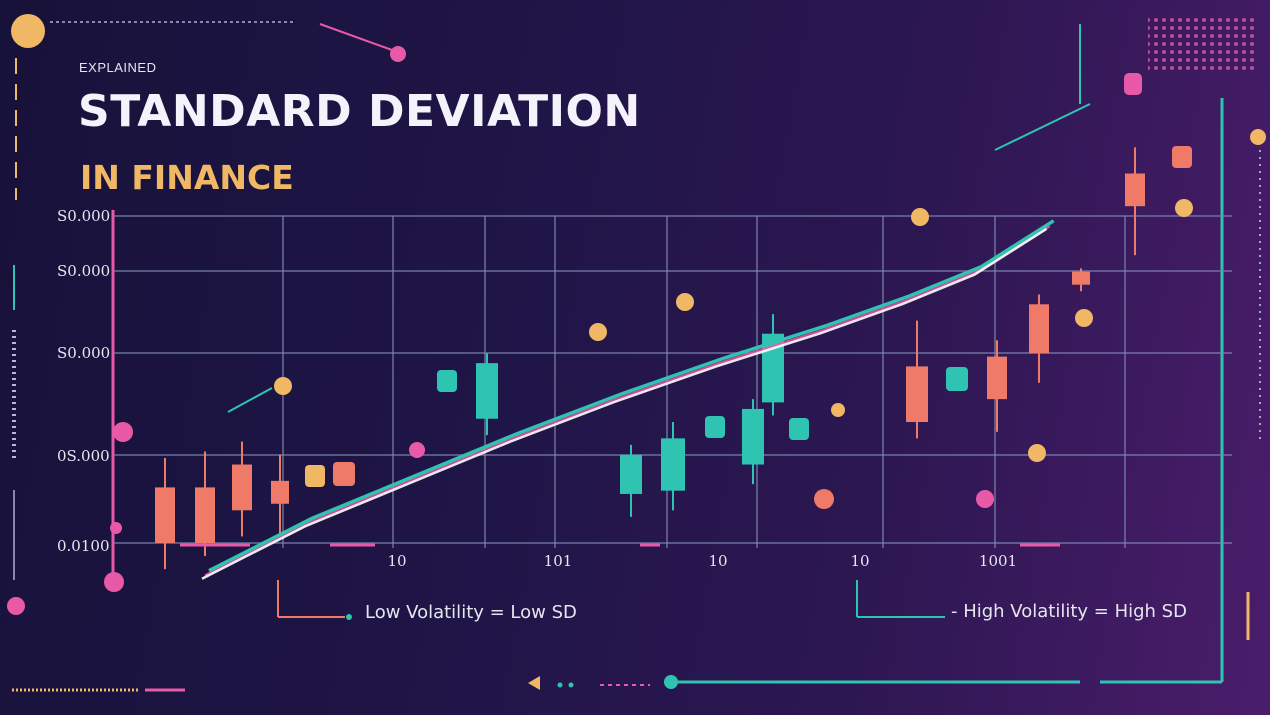 This screenshot has height=715, width=1270. I want to click on page-title: STANDARD DEVIATION, so click(359, 111).